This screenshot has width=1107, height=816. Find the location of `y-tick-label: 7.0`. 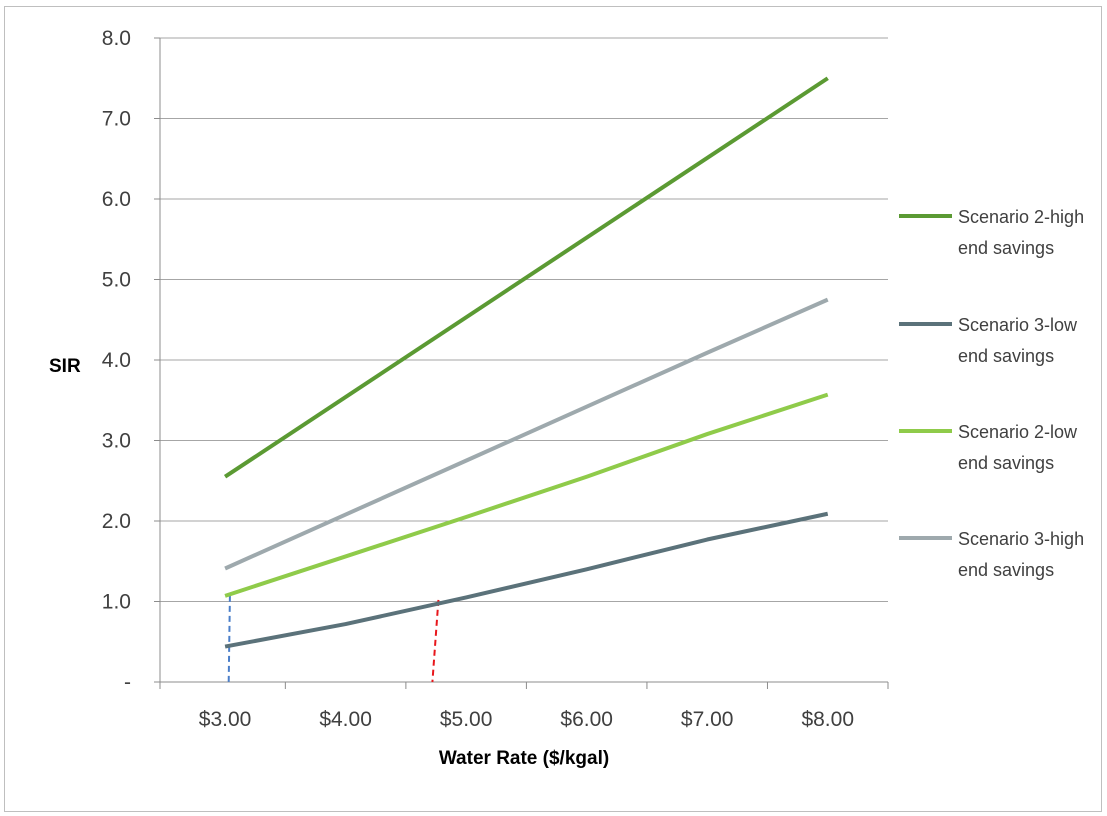

y-tick-label: 7.0 is located at coordinates (116, 119).